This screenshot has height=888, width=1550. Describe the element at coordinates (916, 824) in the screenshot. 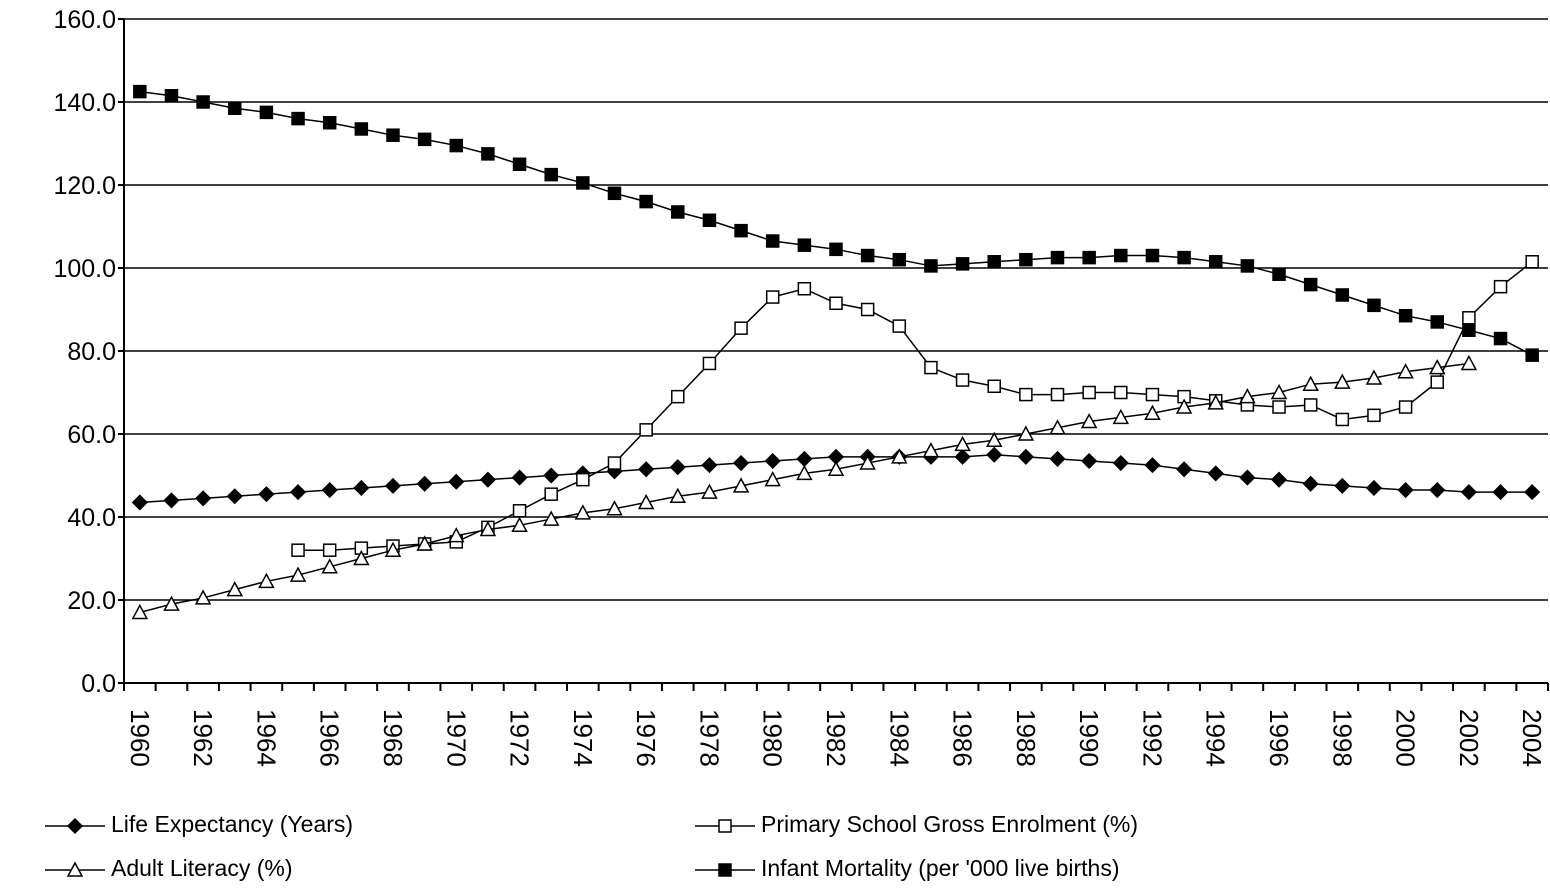

I see `legend-item: Primary School Gross Enrolment (%)` at that location.